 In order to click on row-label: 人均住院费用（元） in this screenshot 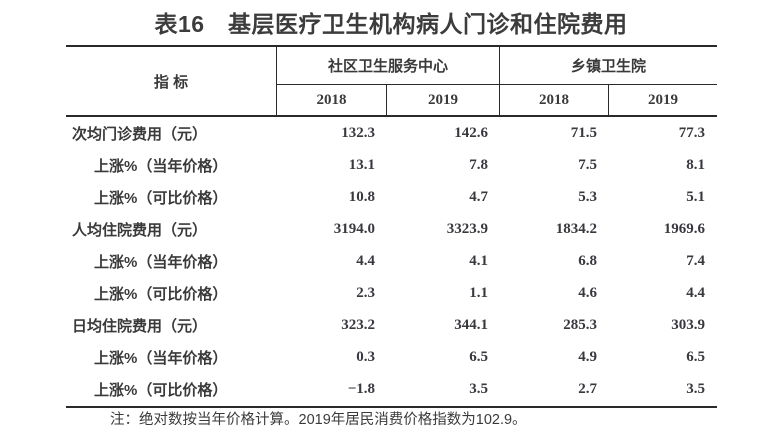, I will do `click(140, 230)`.